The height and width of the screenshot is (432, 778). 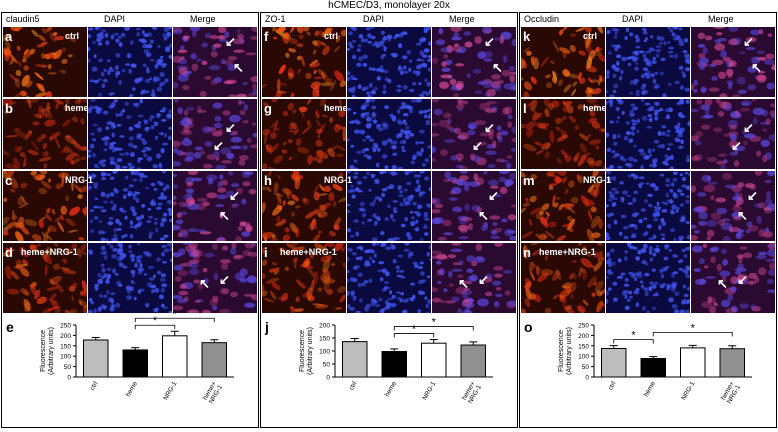 What do you see at coordinates (130, 278) in the screenshot?
I see `image-row: ↖ ↙ d heme+NRG-1` at bounding box center [130, 278].